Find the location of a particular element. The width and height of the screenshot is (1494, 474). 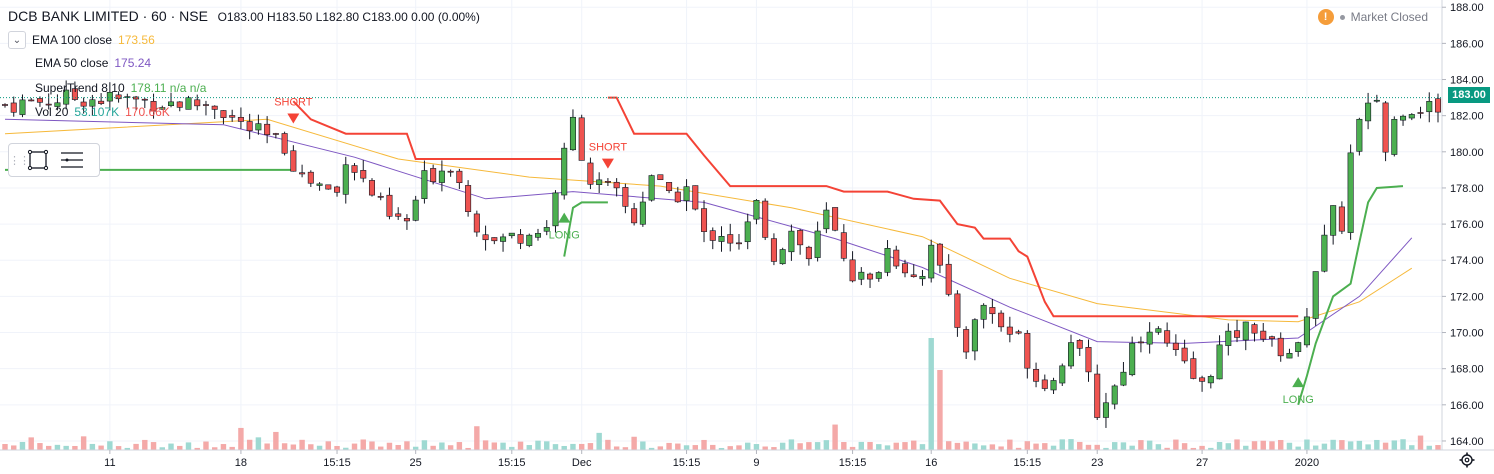

warning-icon: ! is located at coordinates (1325, 17).